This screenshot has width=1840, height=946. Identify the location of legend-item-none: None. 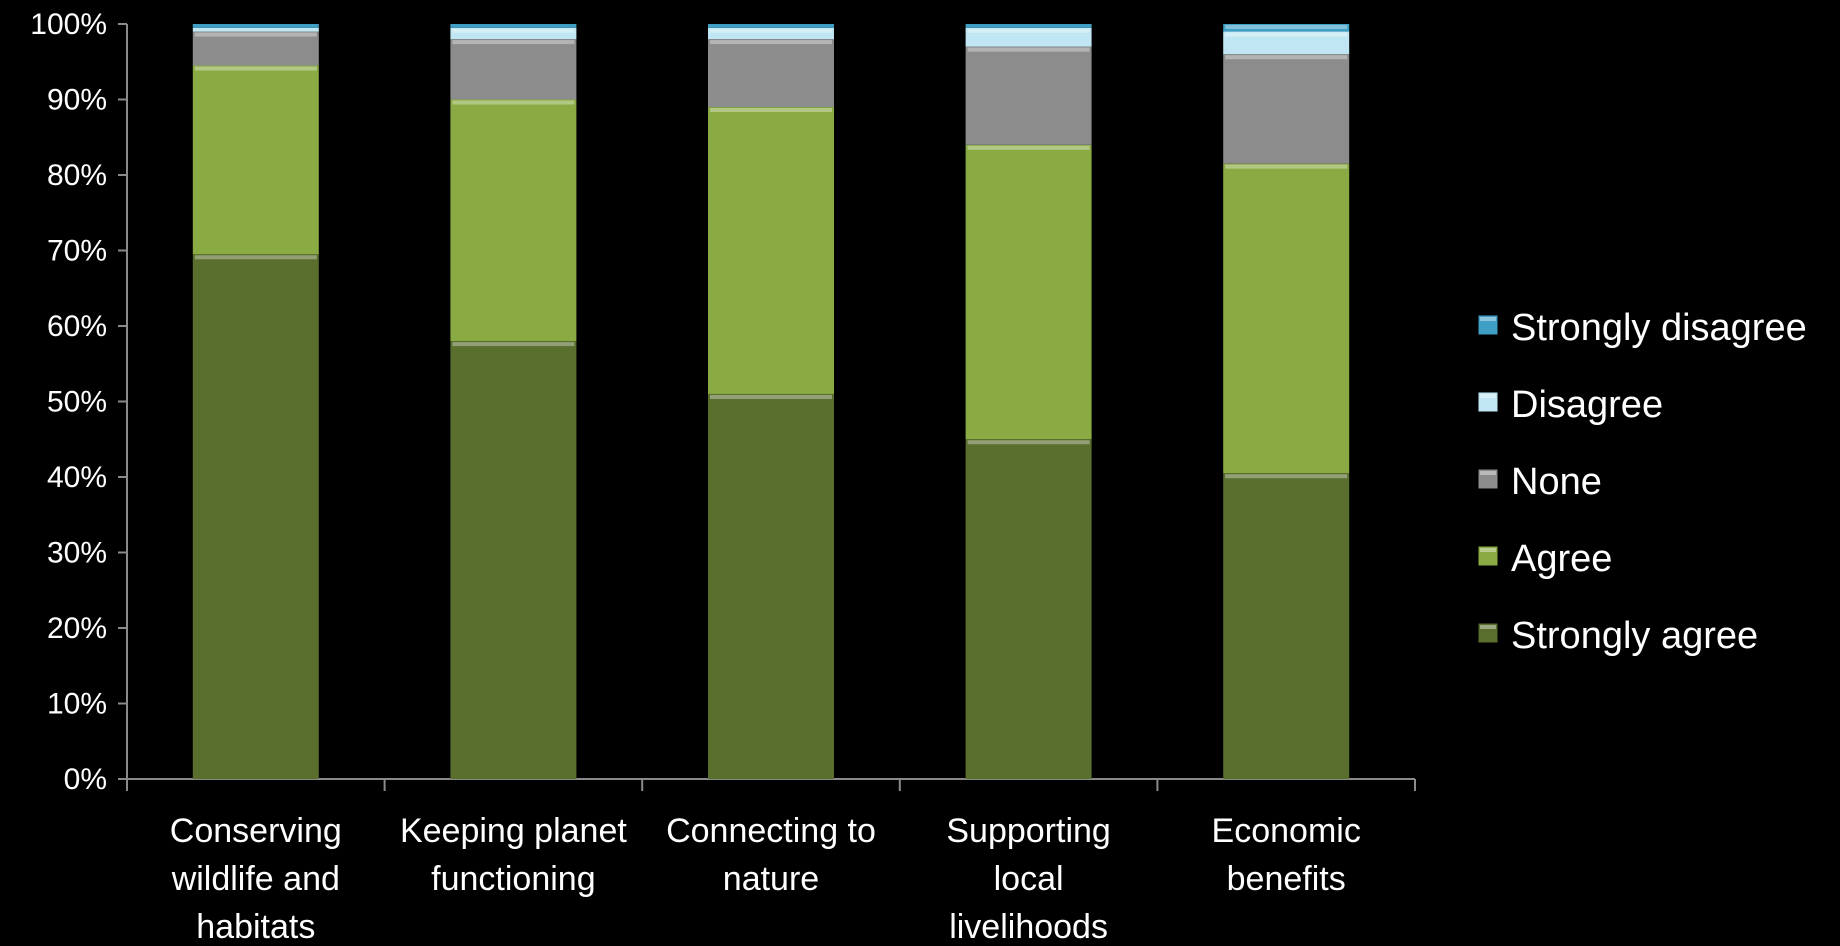
(1539, 482).